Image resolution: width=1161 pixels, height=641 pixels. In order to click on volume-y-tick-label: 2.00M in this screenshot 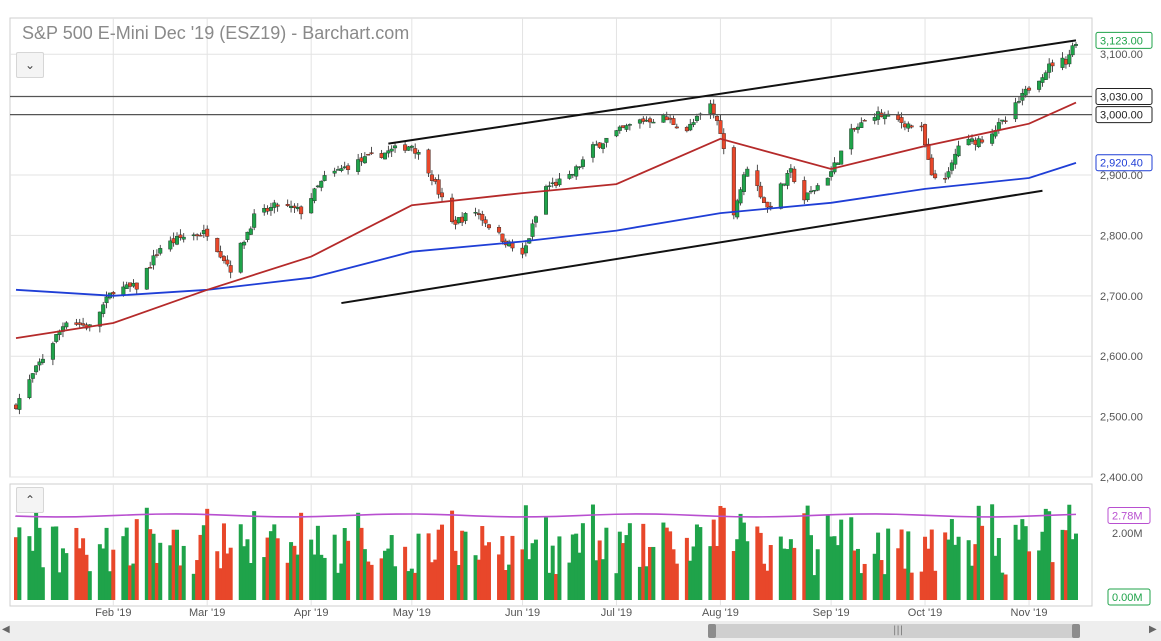, I will do `click(1127, 534)`.